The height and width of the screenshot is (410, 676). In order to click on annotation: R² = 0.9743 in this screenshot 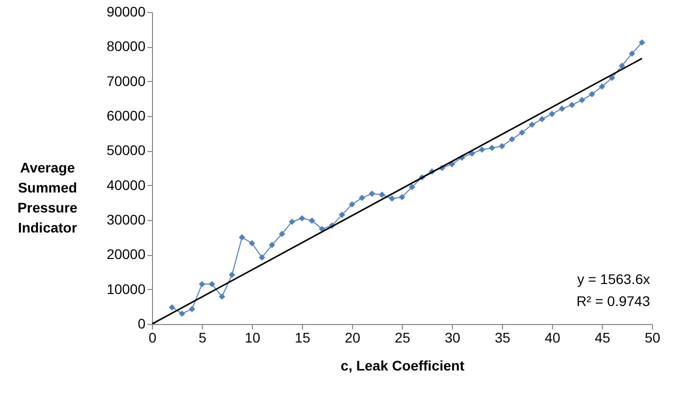, I will do `click(613, 301)`.